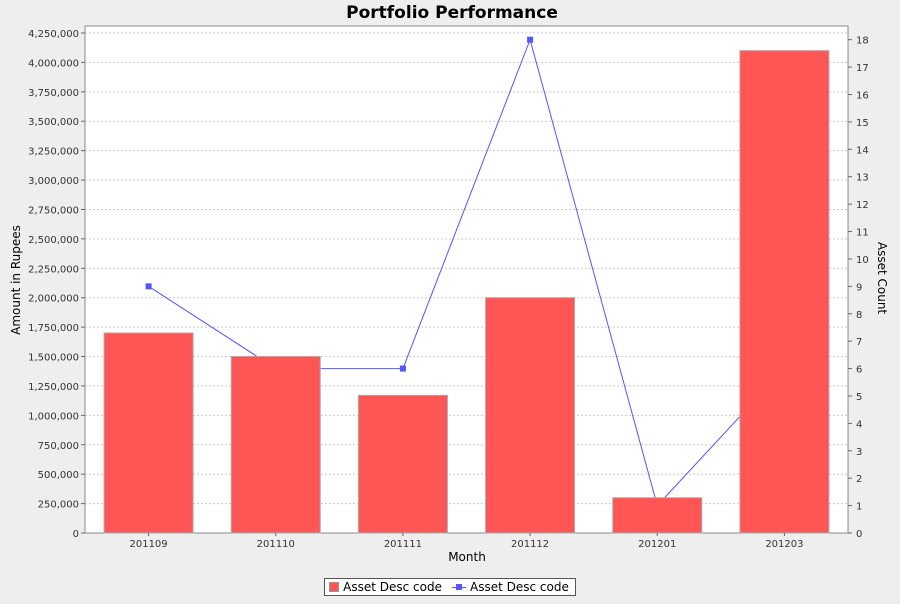 The image size is (900, 604). Describe the element at coordinates (519, 587) in the screenshot. I see `legend-line-label: Asset Desc code` at that location.